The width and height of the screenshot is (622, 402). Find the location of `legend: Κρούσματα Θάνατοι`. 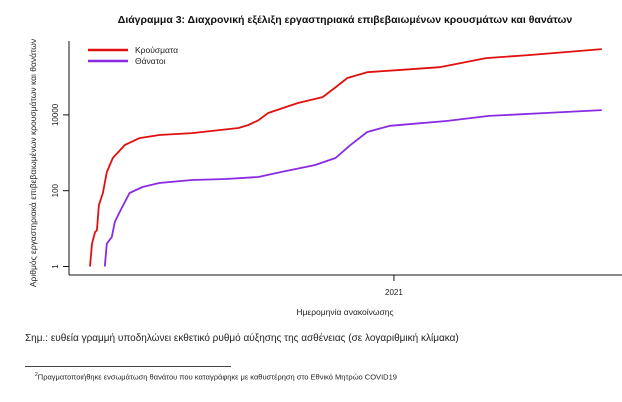

legend: Κρούσματα Θάνατοι is located at coordinates (133, 55).